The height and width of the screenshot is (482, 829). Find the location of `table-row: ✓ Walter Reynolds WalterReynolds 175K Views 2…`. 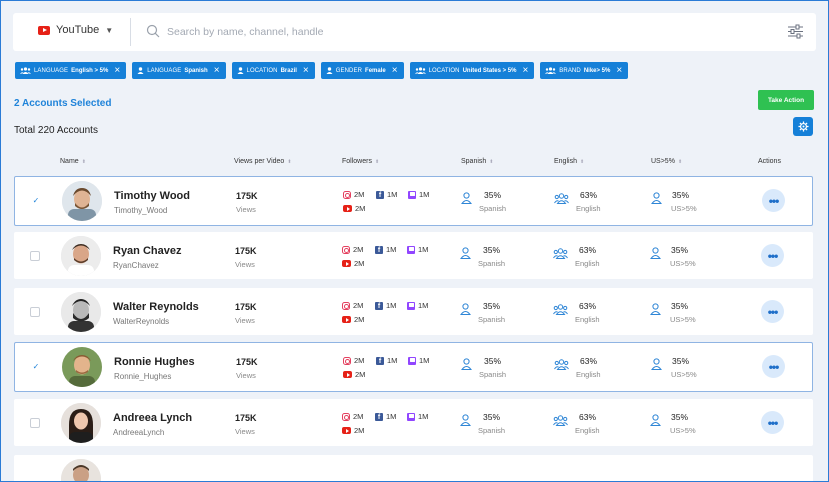

table-row: ✓ Walter Reynolds WalterReynolds 175K Views 2… is located at coordinates (413, 311).